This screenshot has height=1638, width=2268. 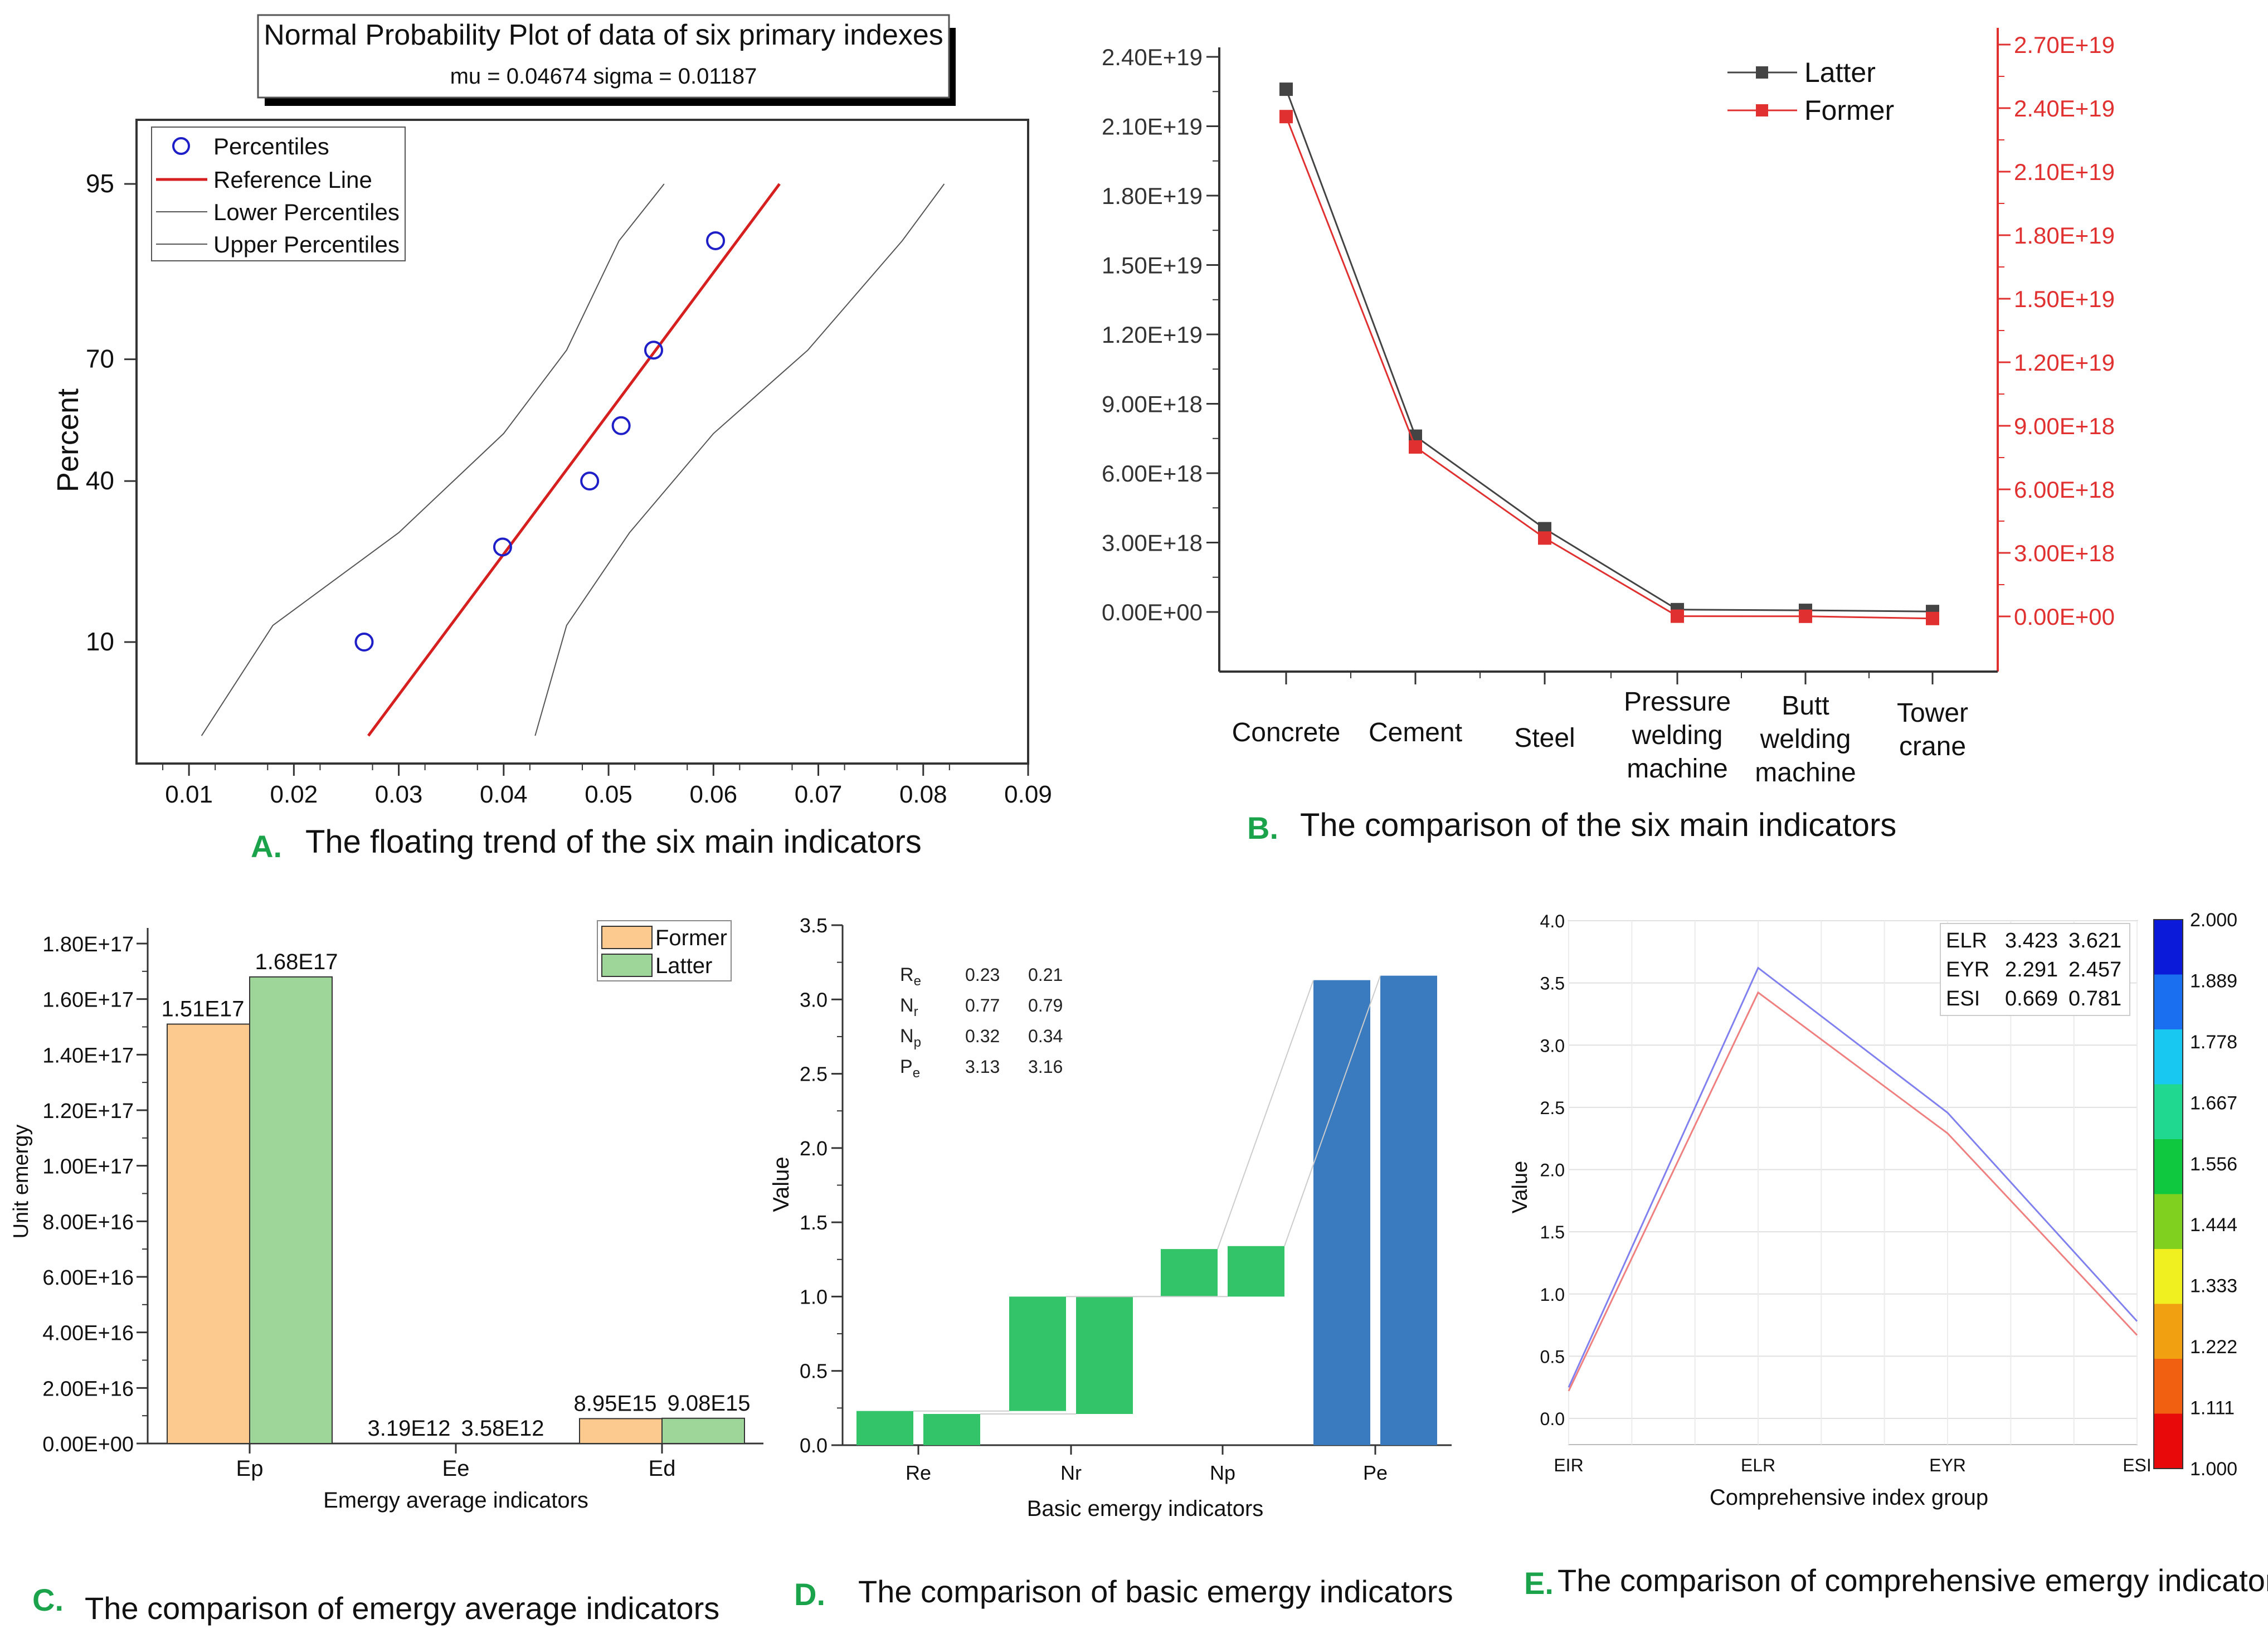 I want to click on colorbar-tick-label: 1.778, so click(x=2213, y=1042).